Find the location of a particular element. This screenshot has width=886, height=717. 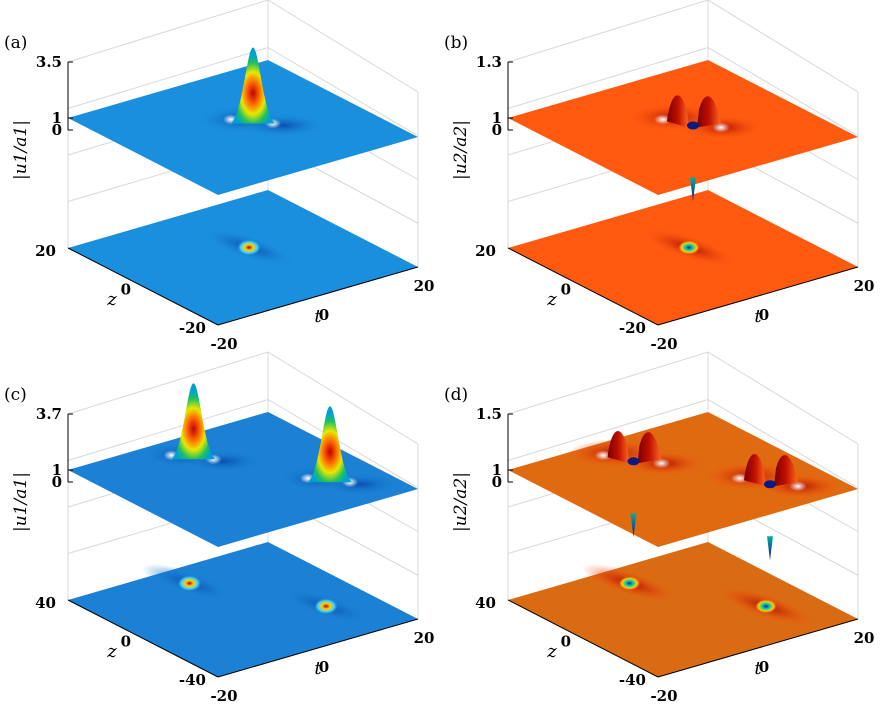

panel-label: (a) is located at coordinates (15, 43).